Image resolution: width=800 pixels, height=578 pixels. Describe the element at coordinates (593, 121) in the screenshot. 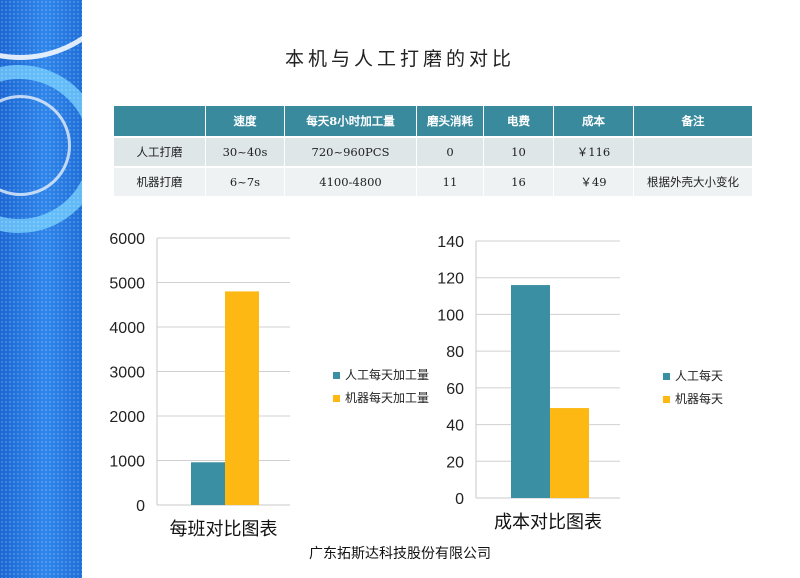

I see `table-header-cell: 成本` at that location.